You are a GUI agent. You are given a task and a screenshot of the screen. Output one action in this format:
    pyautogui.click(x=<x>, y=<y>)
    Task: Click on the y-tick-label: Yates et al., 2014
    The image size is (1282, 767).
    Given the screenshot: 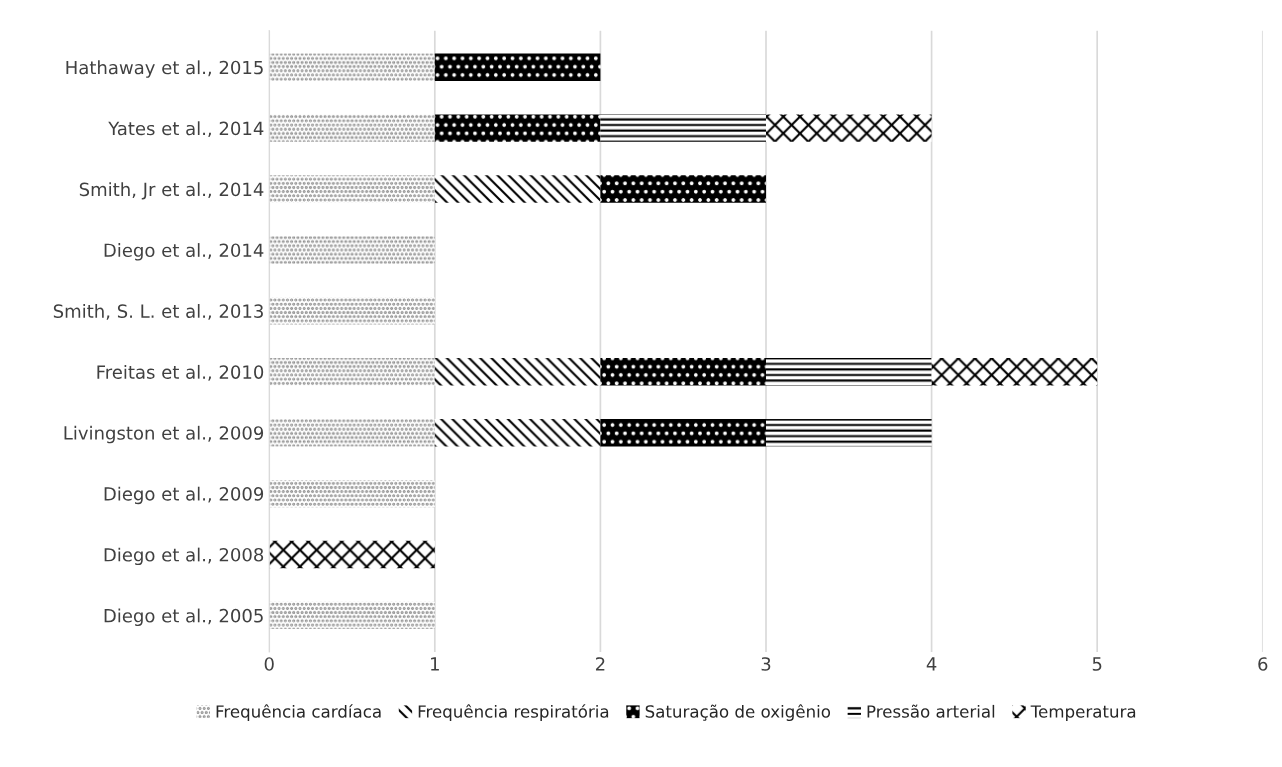 What is the action you would take?
    pyautogui.click(x=186, y=129)
    